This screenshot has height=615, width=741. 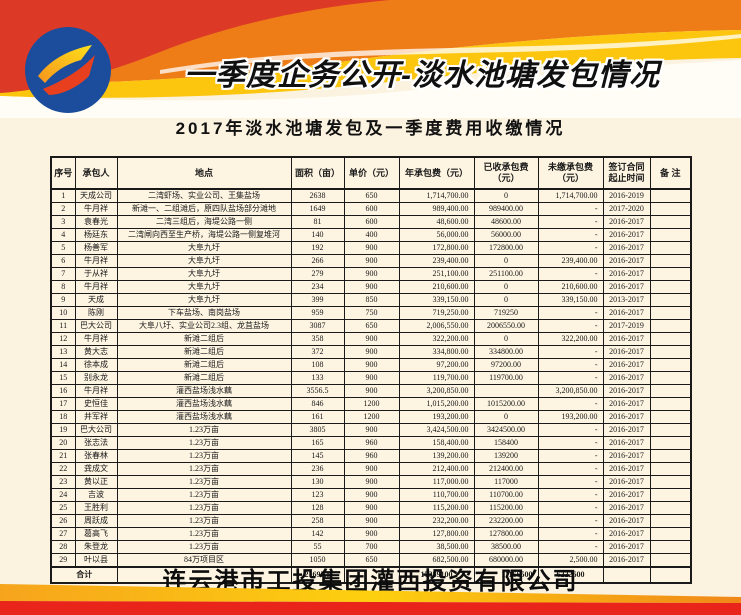 I want to click on cell-contractor: 巴大公司, so click(x=96, y=430).